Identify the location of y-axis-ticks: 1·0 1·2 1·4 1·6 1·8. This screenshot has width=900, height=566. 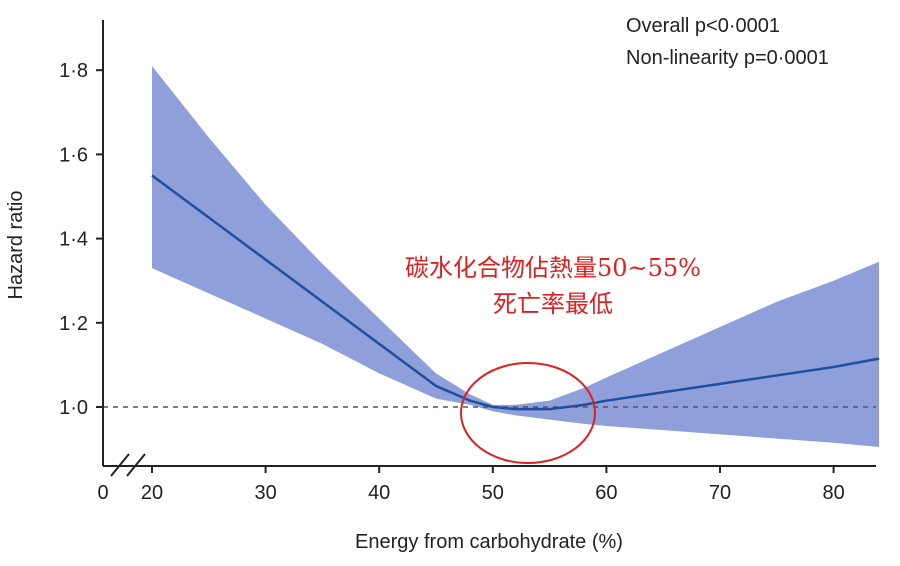
(81, 239).